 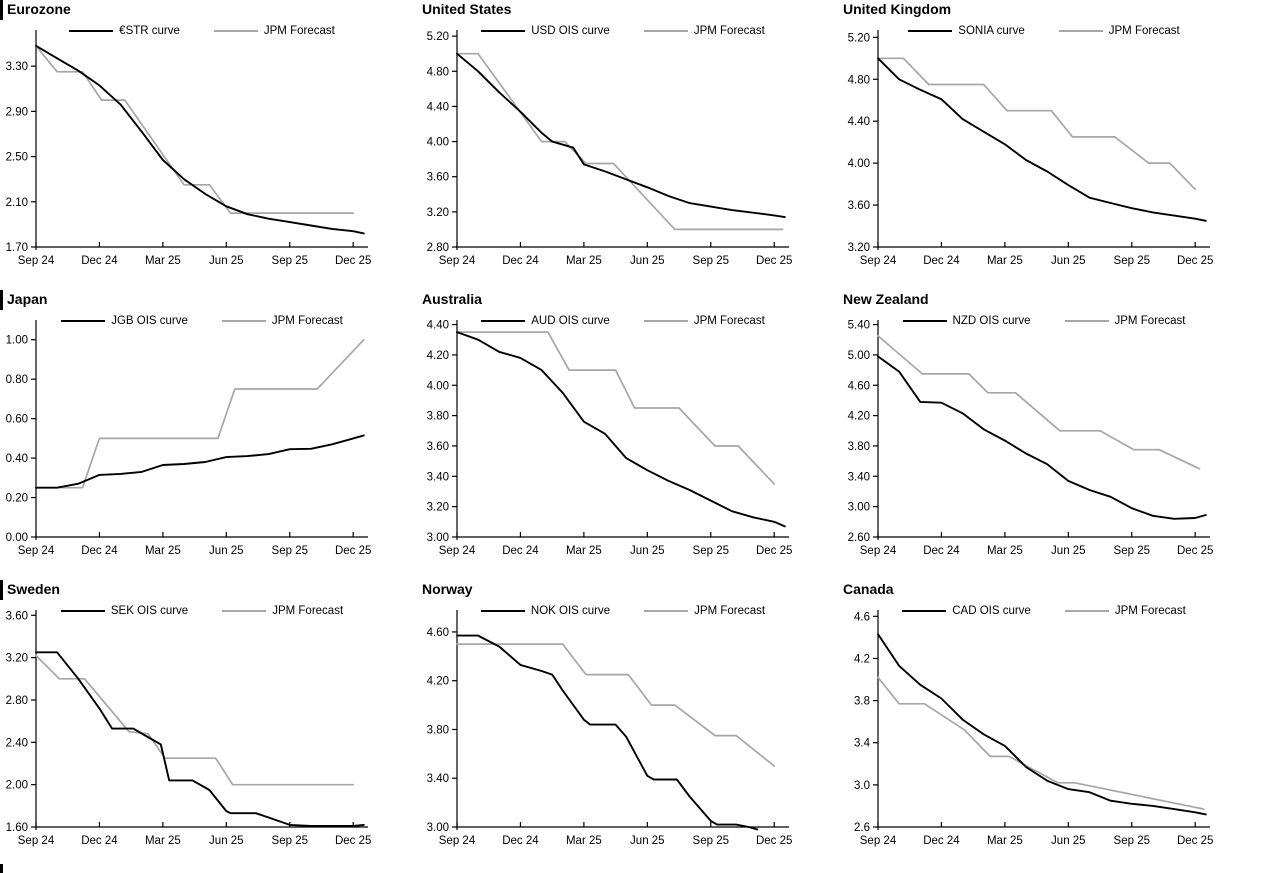 I want to click on legend-label: SEK OIS curve, so click(x=149, y=611).